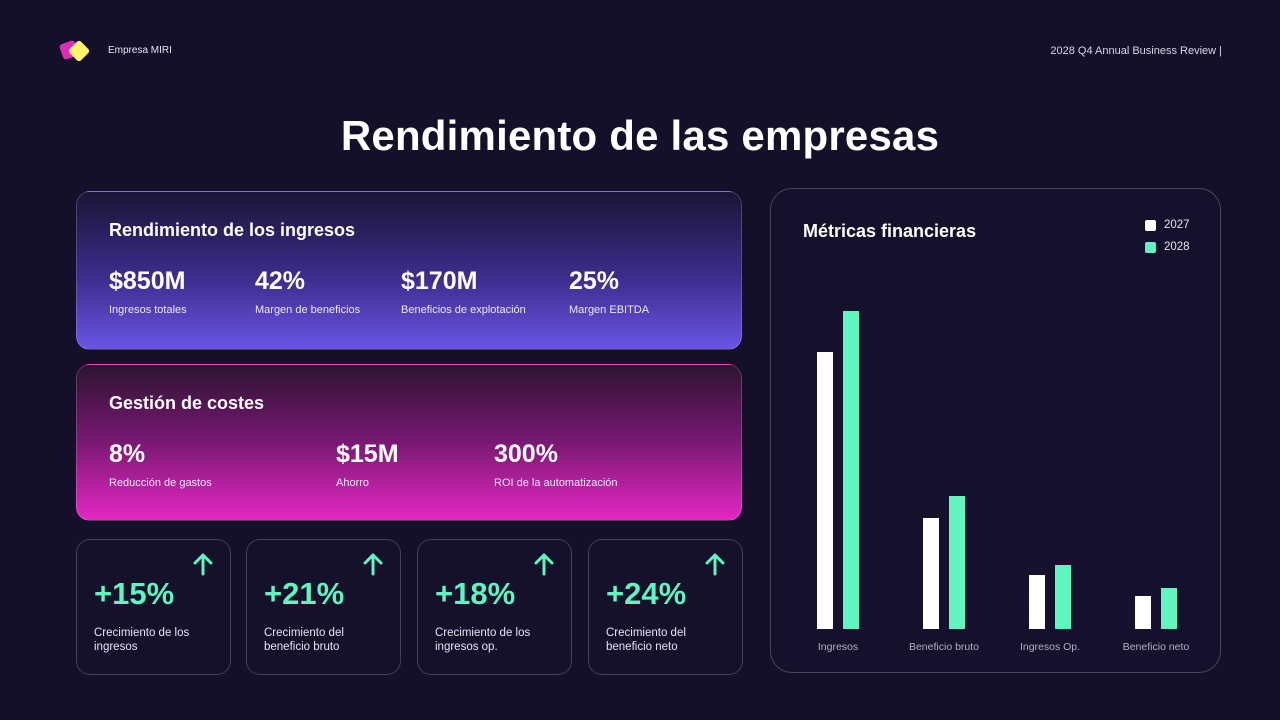  Describe the element at coordinates (838, 647) in the screenshot. I see `x-axis-label: Ingresos` at that location.